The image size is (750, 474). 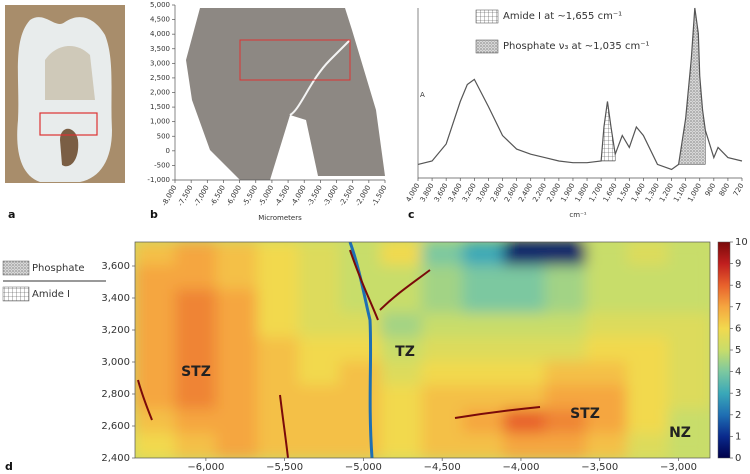 What do you see at coordinates (160, 63) in the screenshot?
I see `y-tick-label: 3,000` at bounding box center [160, 63].